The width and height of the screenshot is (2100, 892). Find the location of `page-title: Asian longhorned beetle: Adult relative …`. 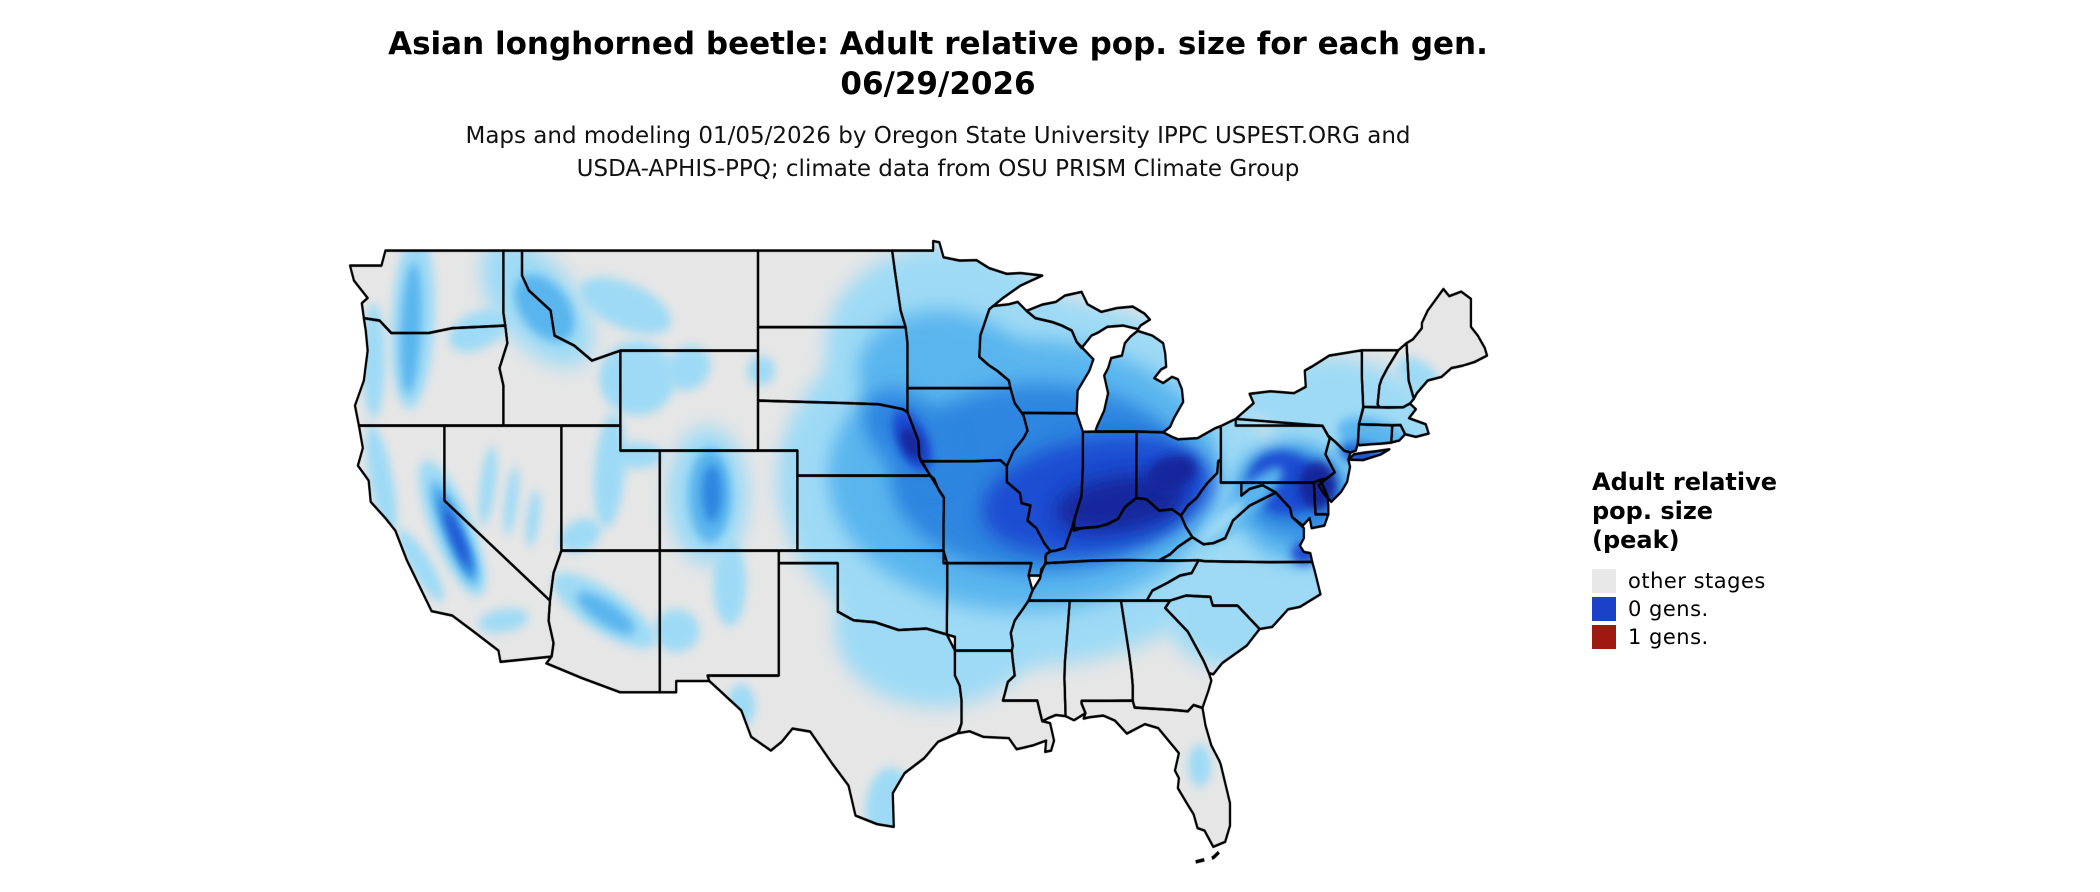

page-title: Asian longhorned beetle: Adult relative … is located at coordinates (938, 44).